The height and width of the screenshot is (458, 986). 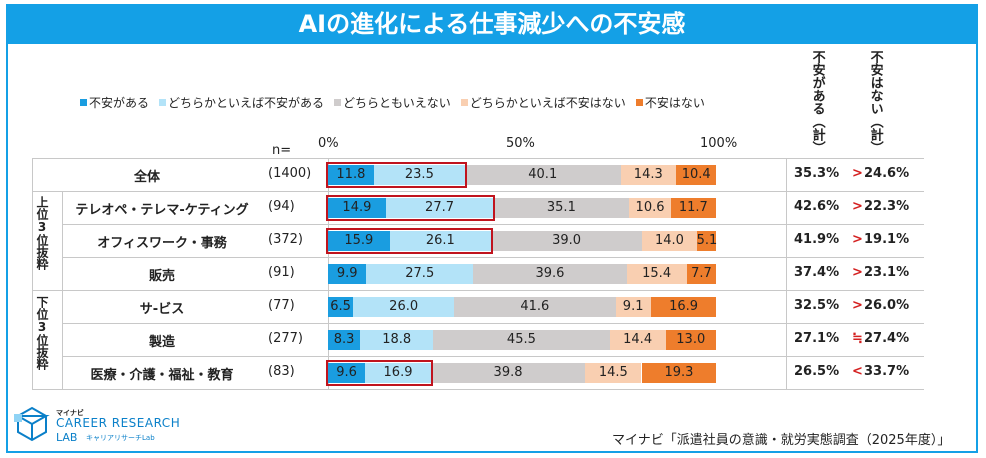 I want to click on bar-segment: 39.8, so click(x=508, y=373).